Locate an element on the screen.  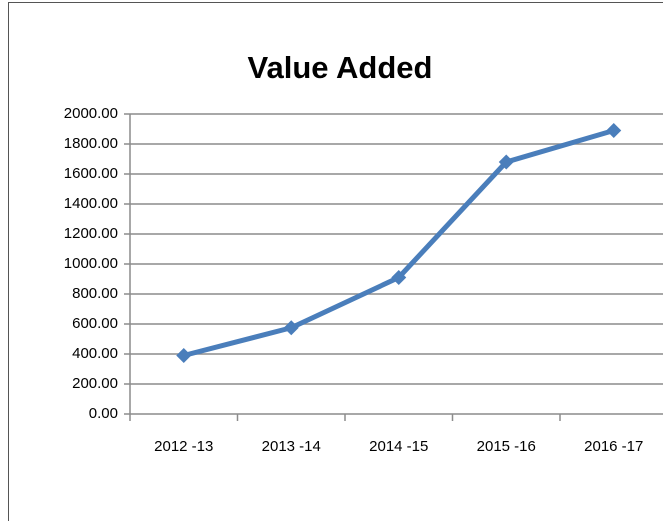
y-tick-label: 800.00 is located at coordinates (95, 293).